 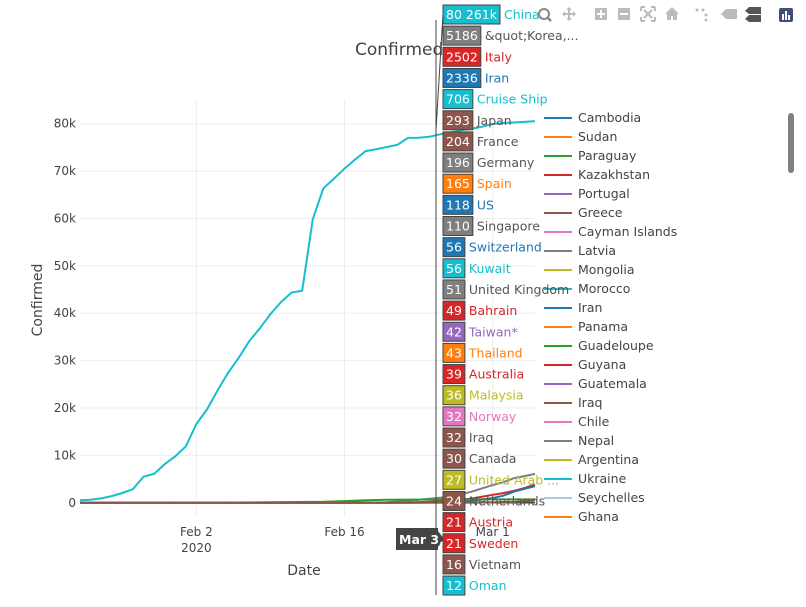 I want to click on hover-label: 24 Netherlands, so click(x=493, y=500).